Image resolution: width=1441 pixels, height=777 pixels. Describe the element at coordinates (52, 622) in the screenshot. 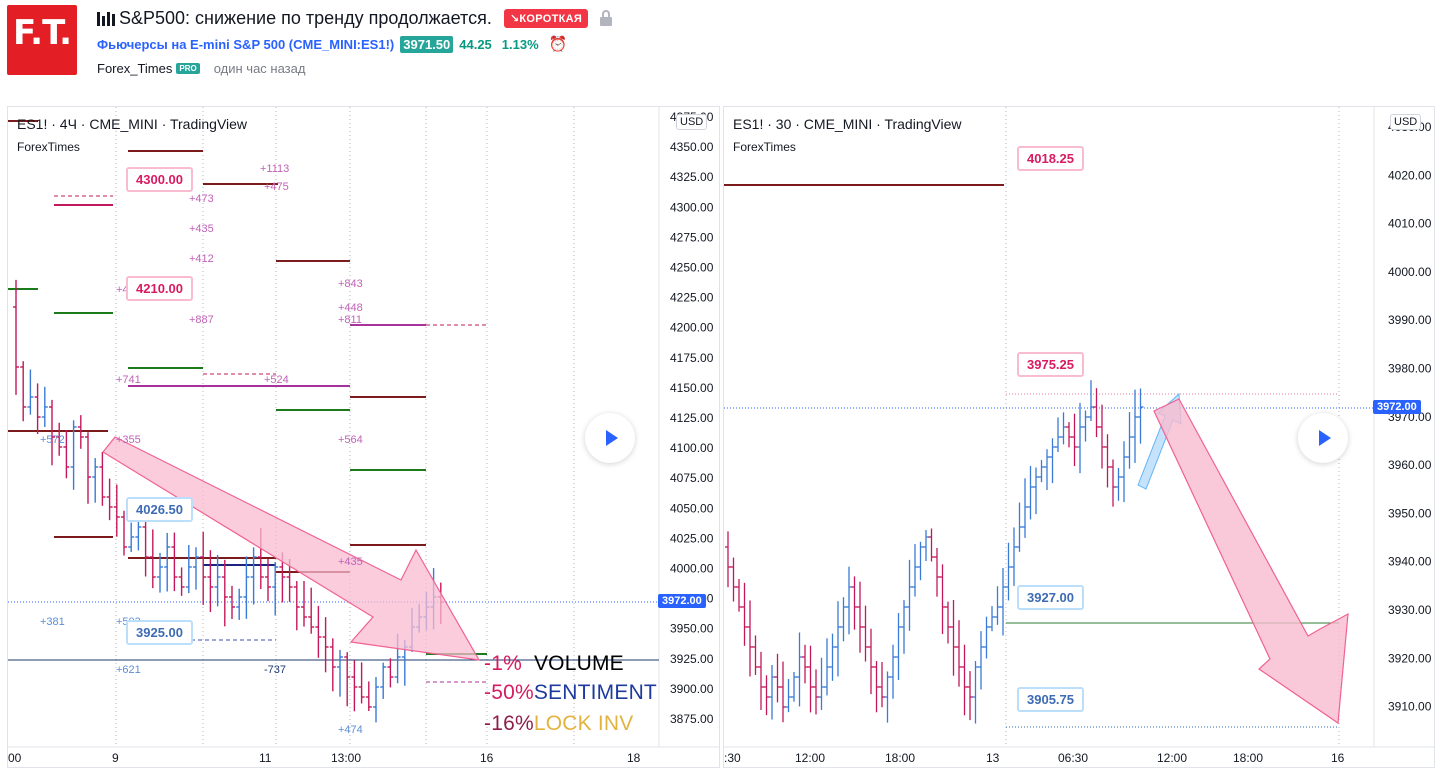

I see `level-annotation: +381` at that location.